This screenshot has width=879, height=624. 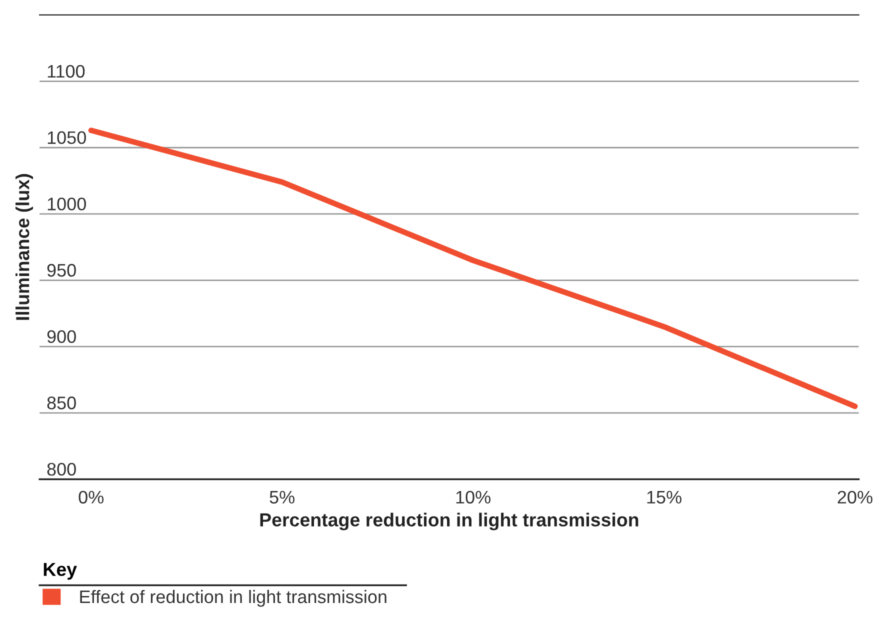 What do you see at coordinates (60, 571) in the screenshot?
I see `legend-title: Key` at bounding box center [60, 571].